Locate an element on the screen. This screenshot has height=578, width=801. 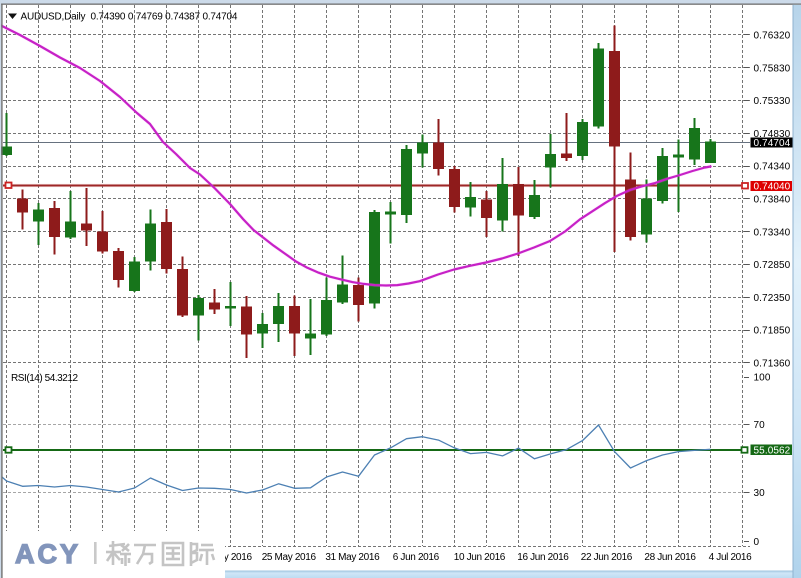
svg-text: 0.74830 is located at coordinates (772, 134).